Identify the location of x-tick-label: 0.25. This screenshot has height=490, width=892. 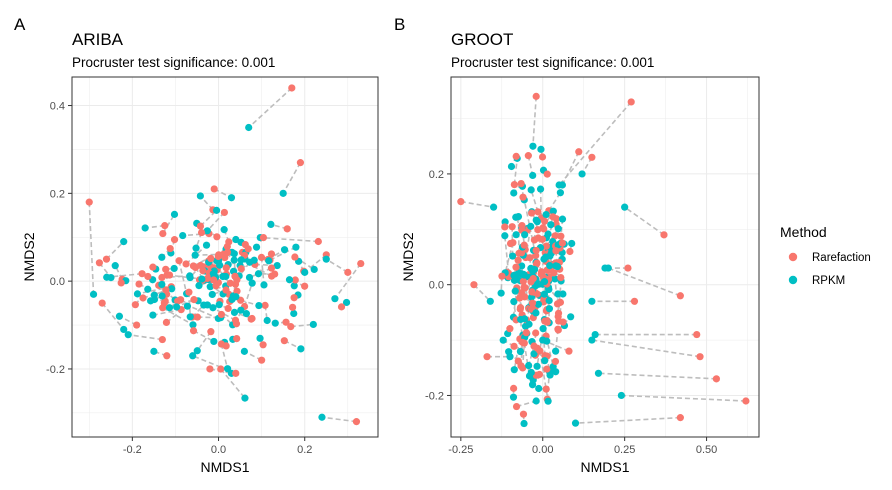
(624, 450).